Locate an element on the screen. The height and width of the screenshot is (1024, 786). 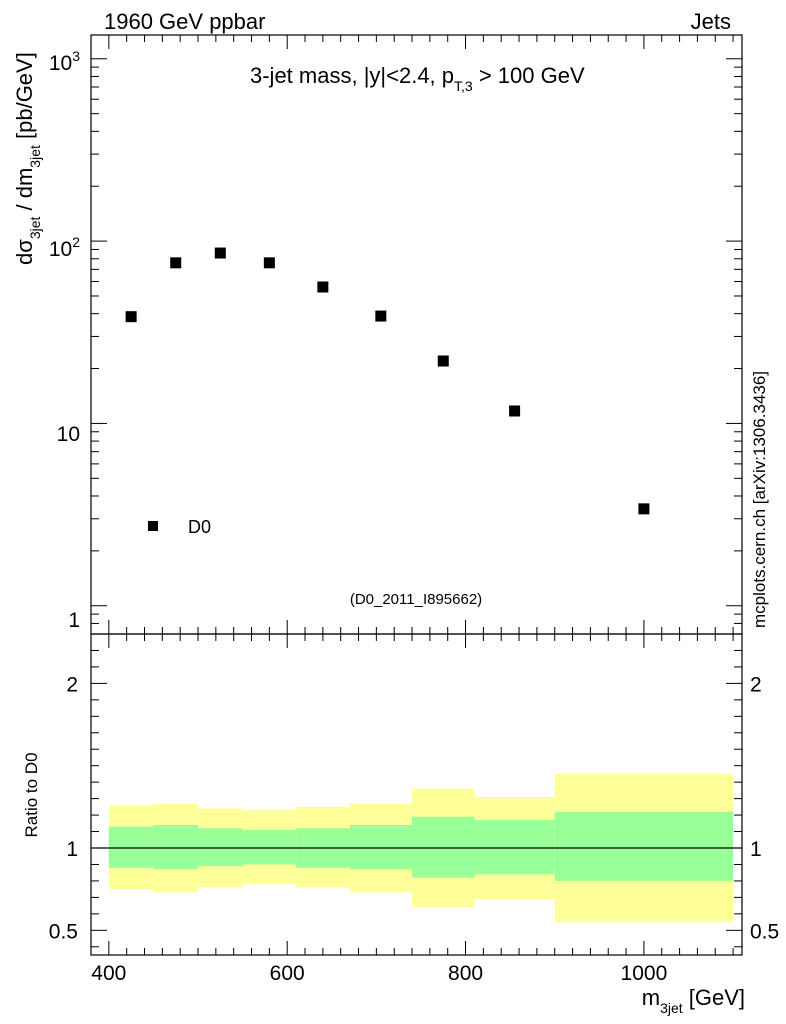
x-tick-label: 400 is located at coordinates (108, 973).